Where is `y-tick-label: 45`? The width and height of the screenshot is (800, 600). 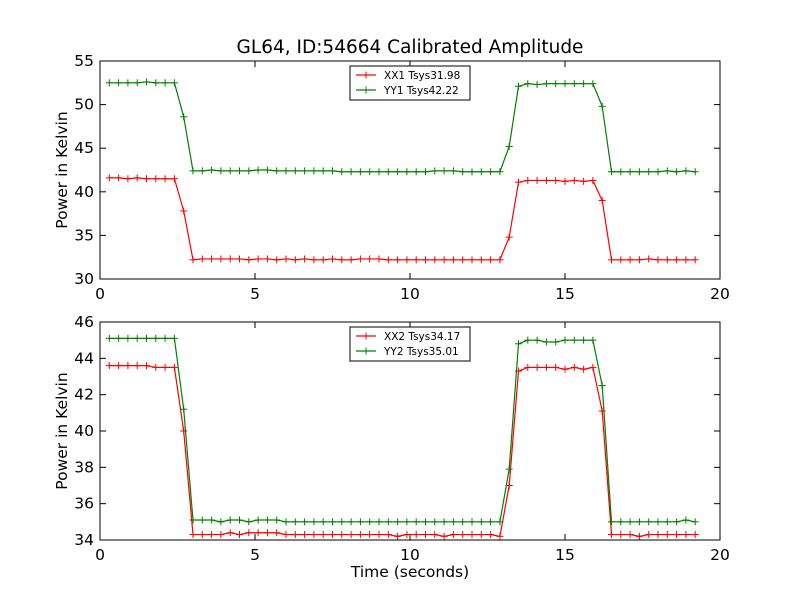 y-tick-label: 45 is located at coordinates (84, 148).